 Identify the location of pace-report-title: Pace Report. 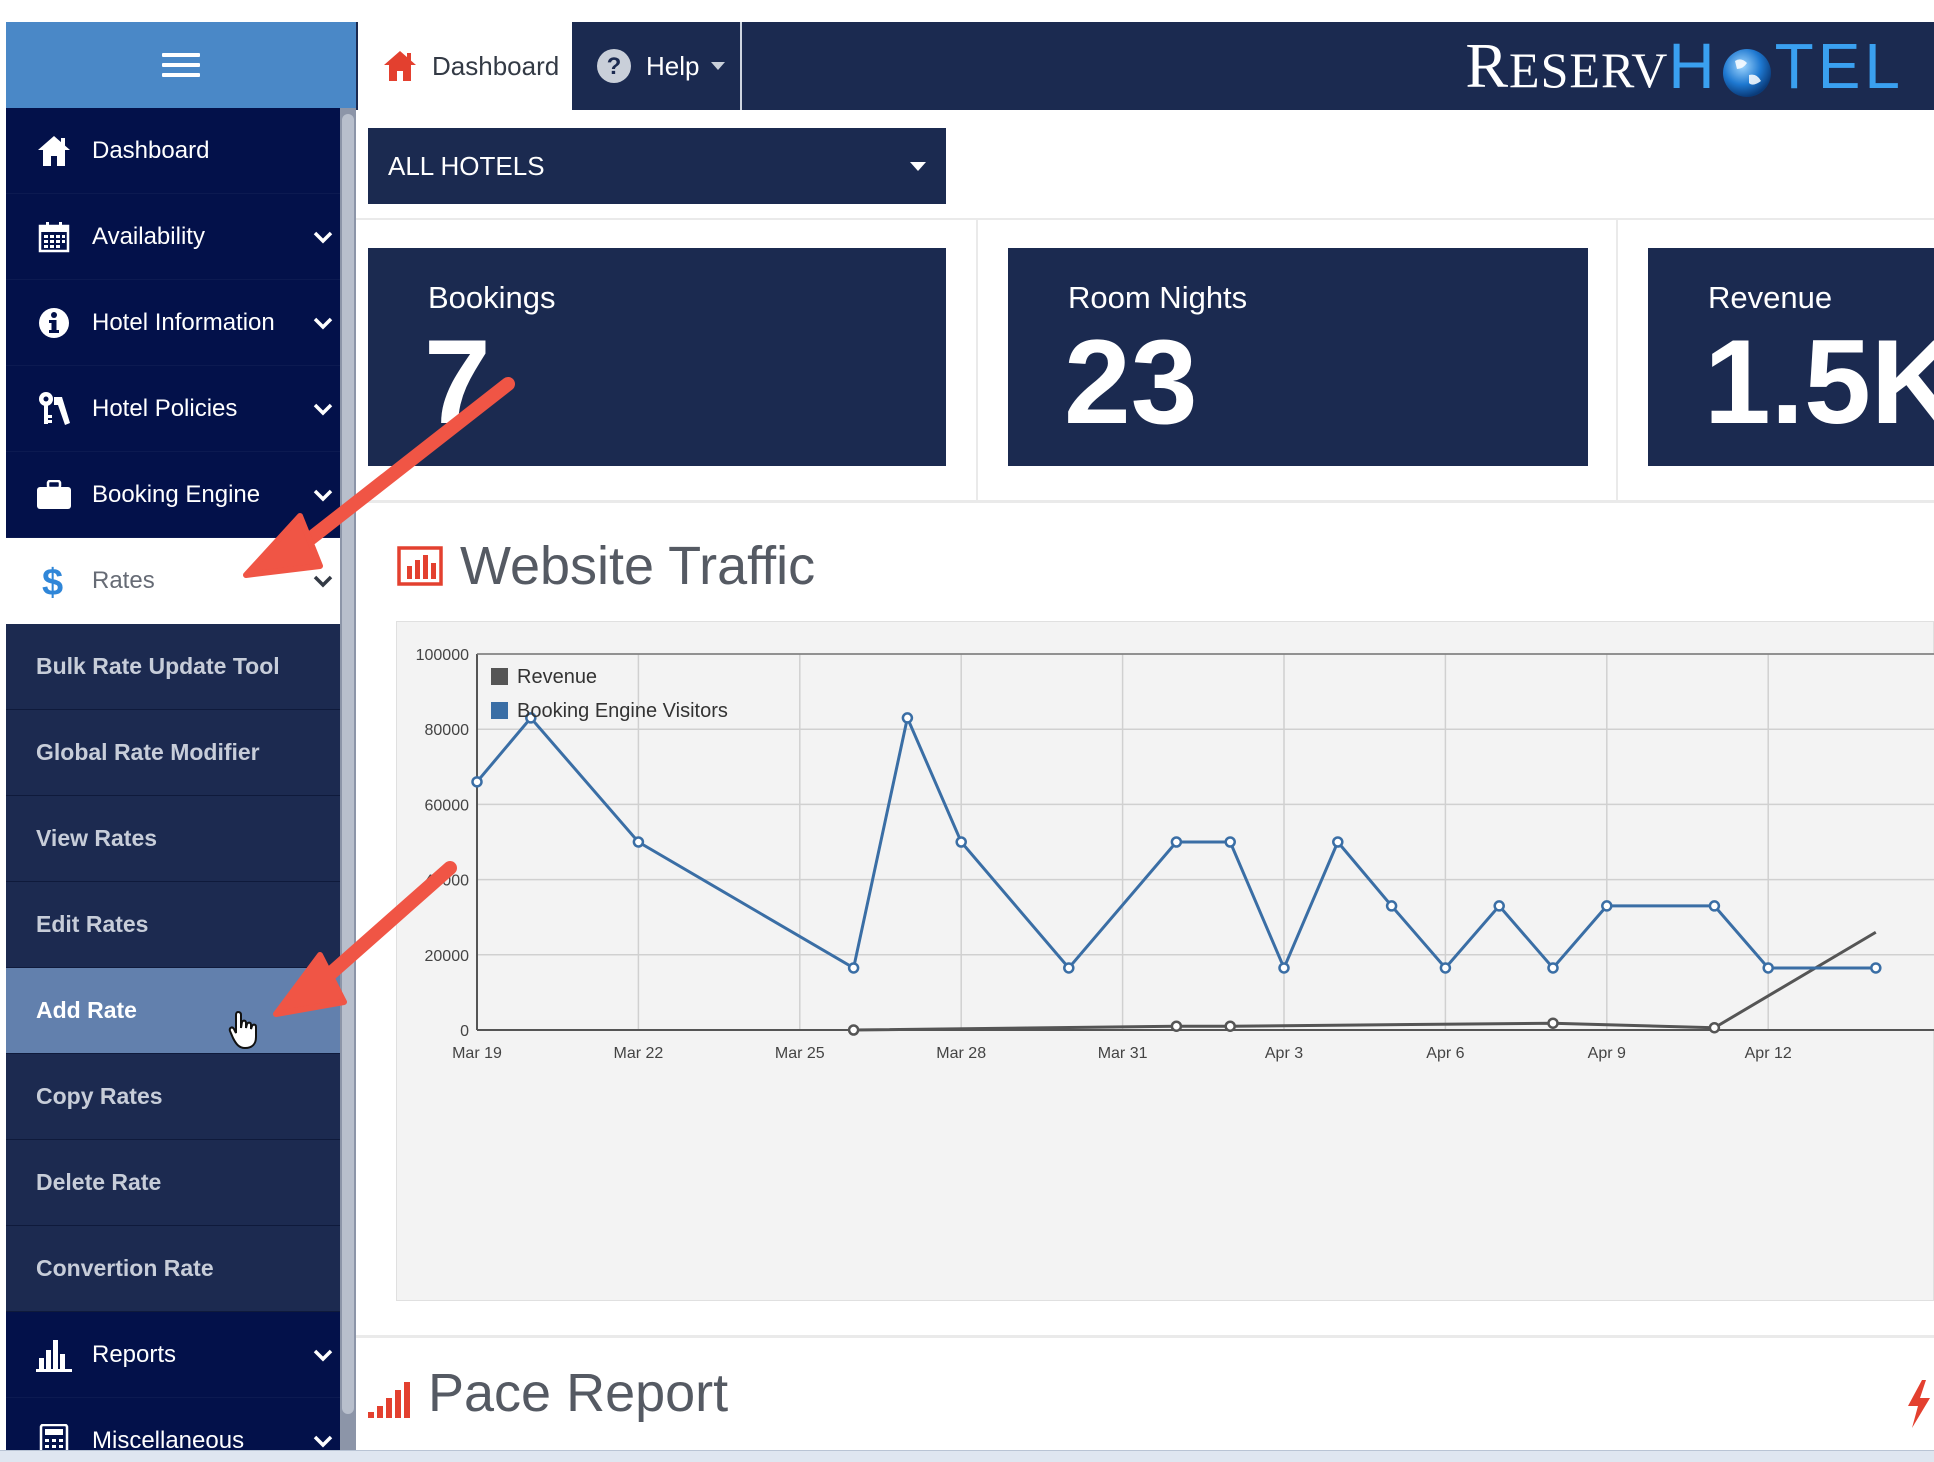
(547, 1393).